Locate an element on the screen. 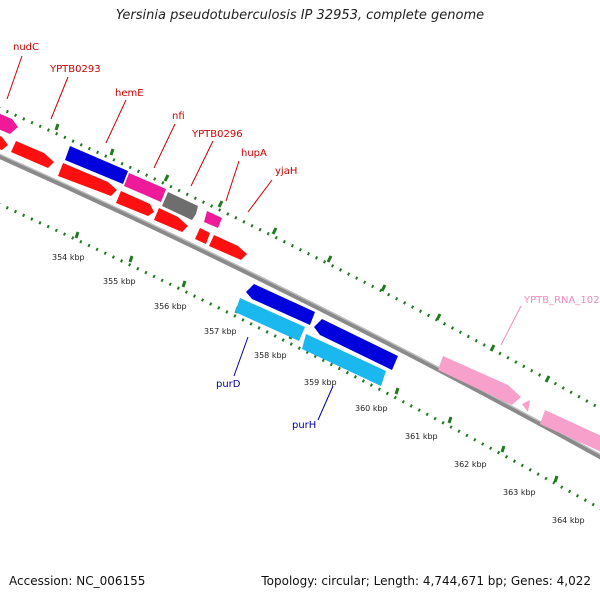  label-purD: purD is located at coordinates (228, 384).